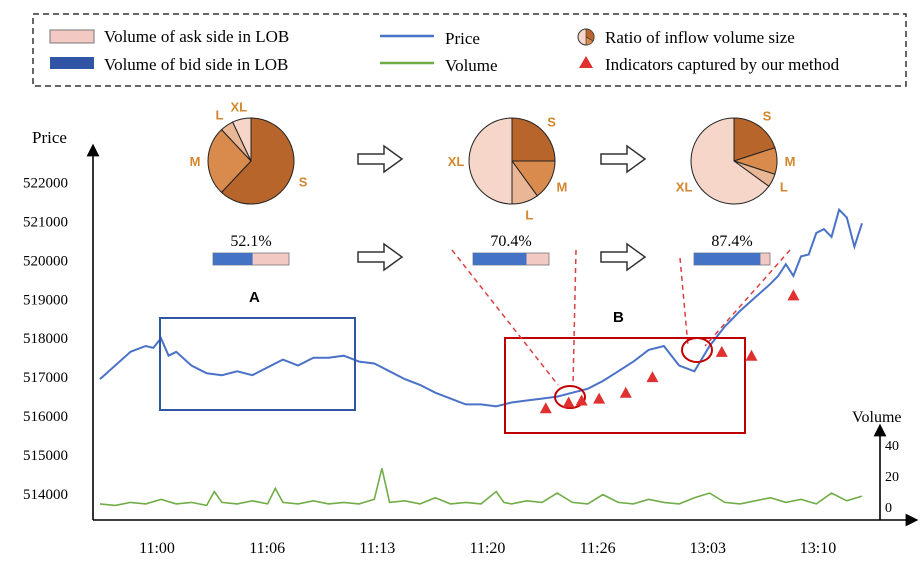 This screenshot has width=921, height=570. Describe the element at coordinates (45, 300) in the screenshot. I see `y-tick-label: 519000` at that location.